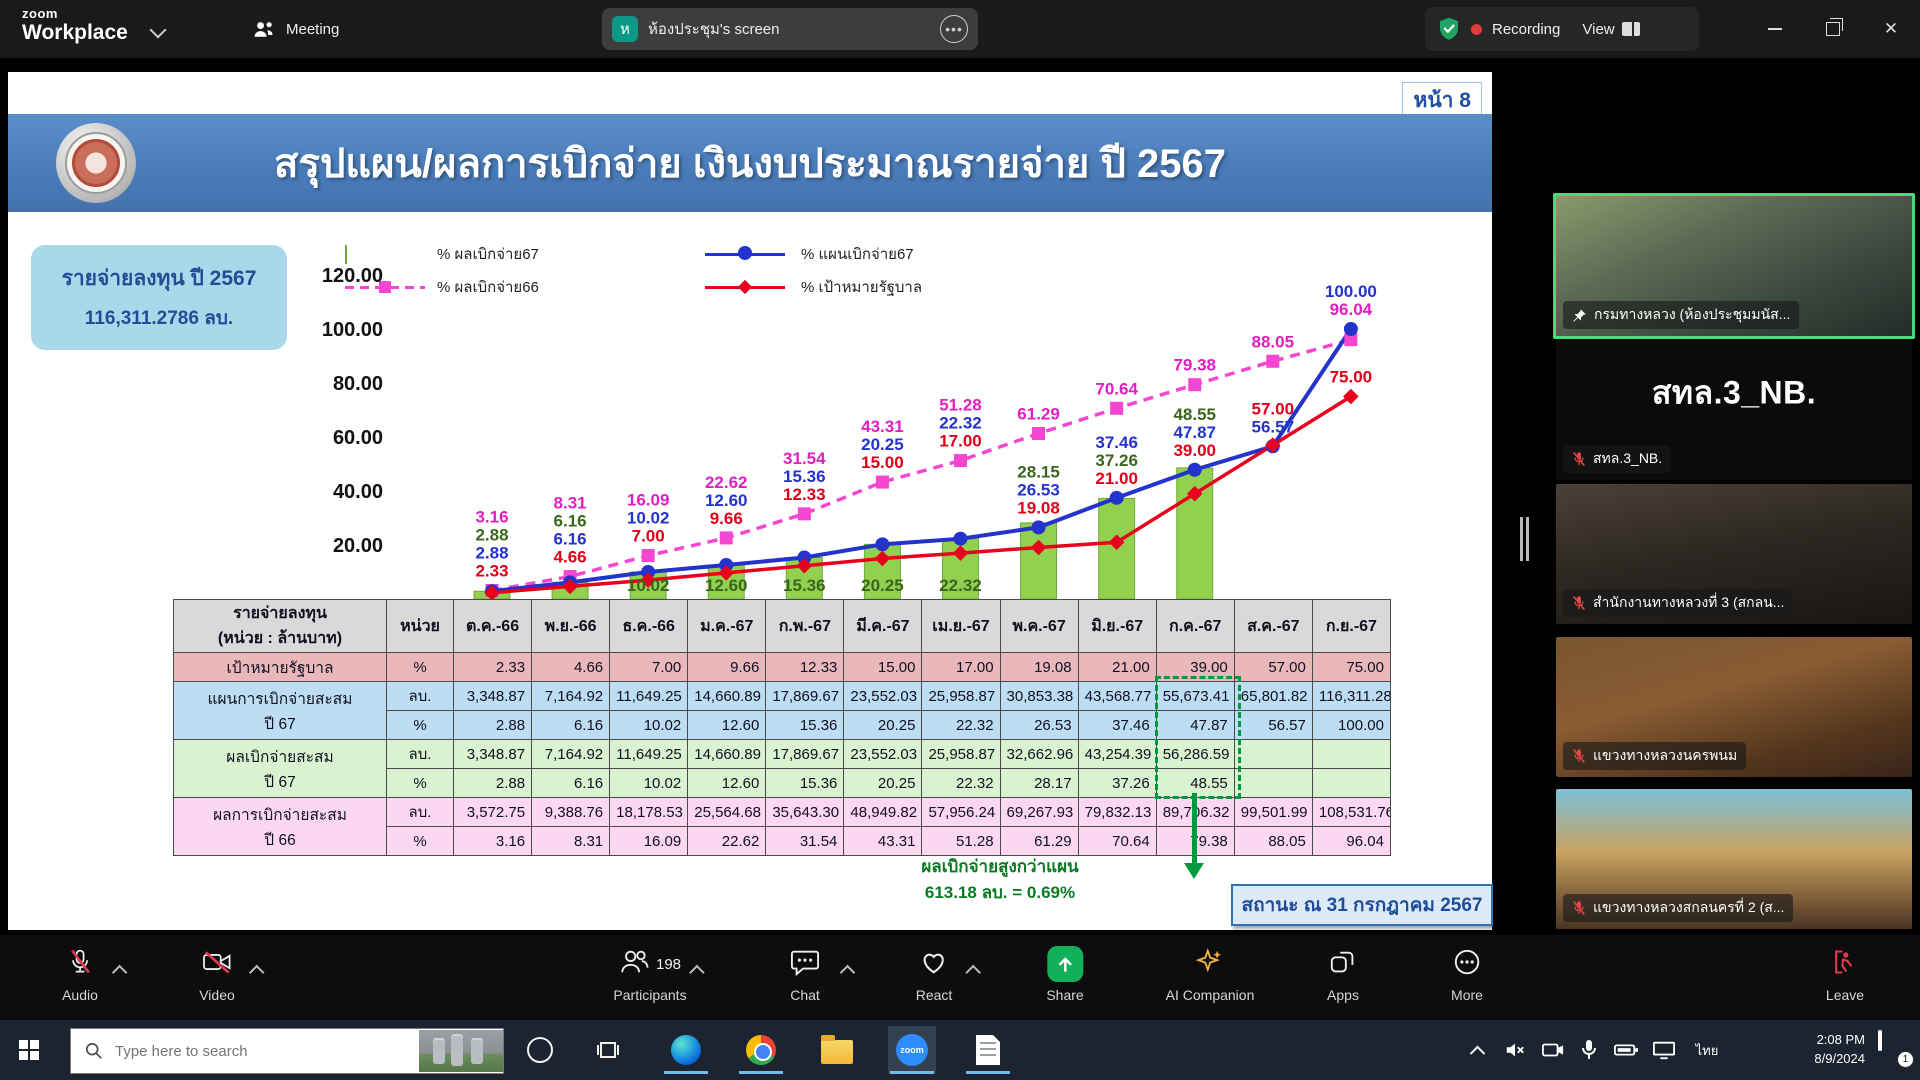  I want to click on view-button: View, so click(1611, 29).